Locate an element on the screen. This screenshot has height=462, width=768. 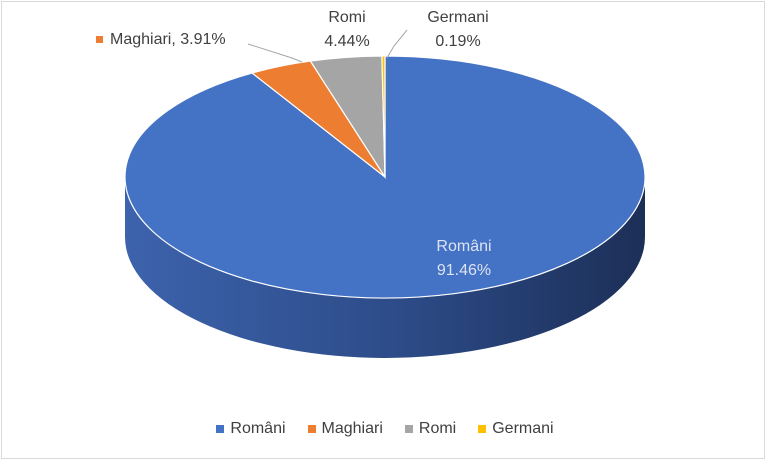
legend-item-romani: Români is located at coordinates (251, 429).